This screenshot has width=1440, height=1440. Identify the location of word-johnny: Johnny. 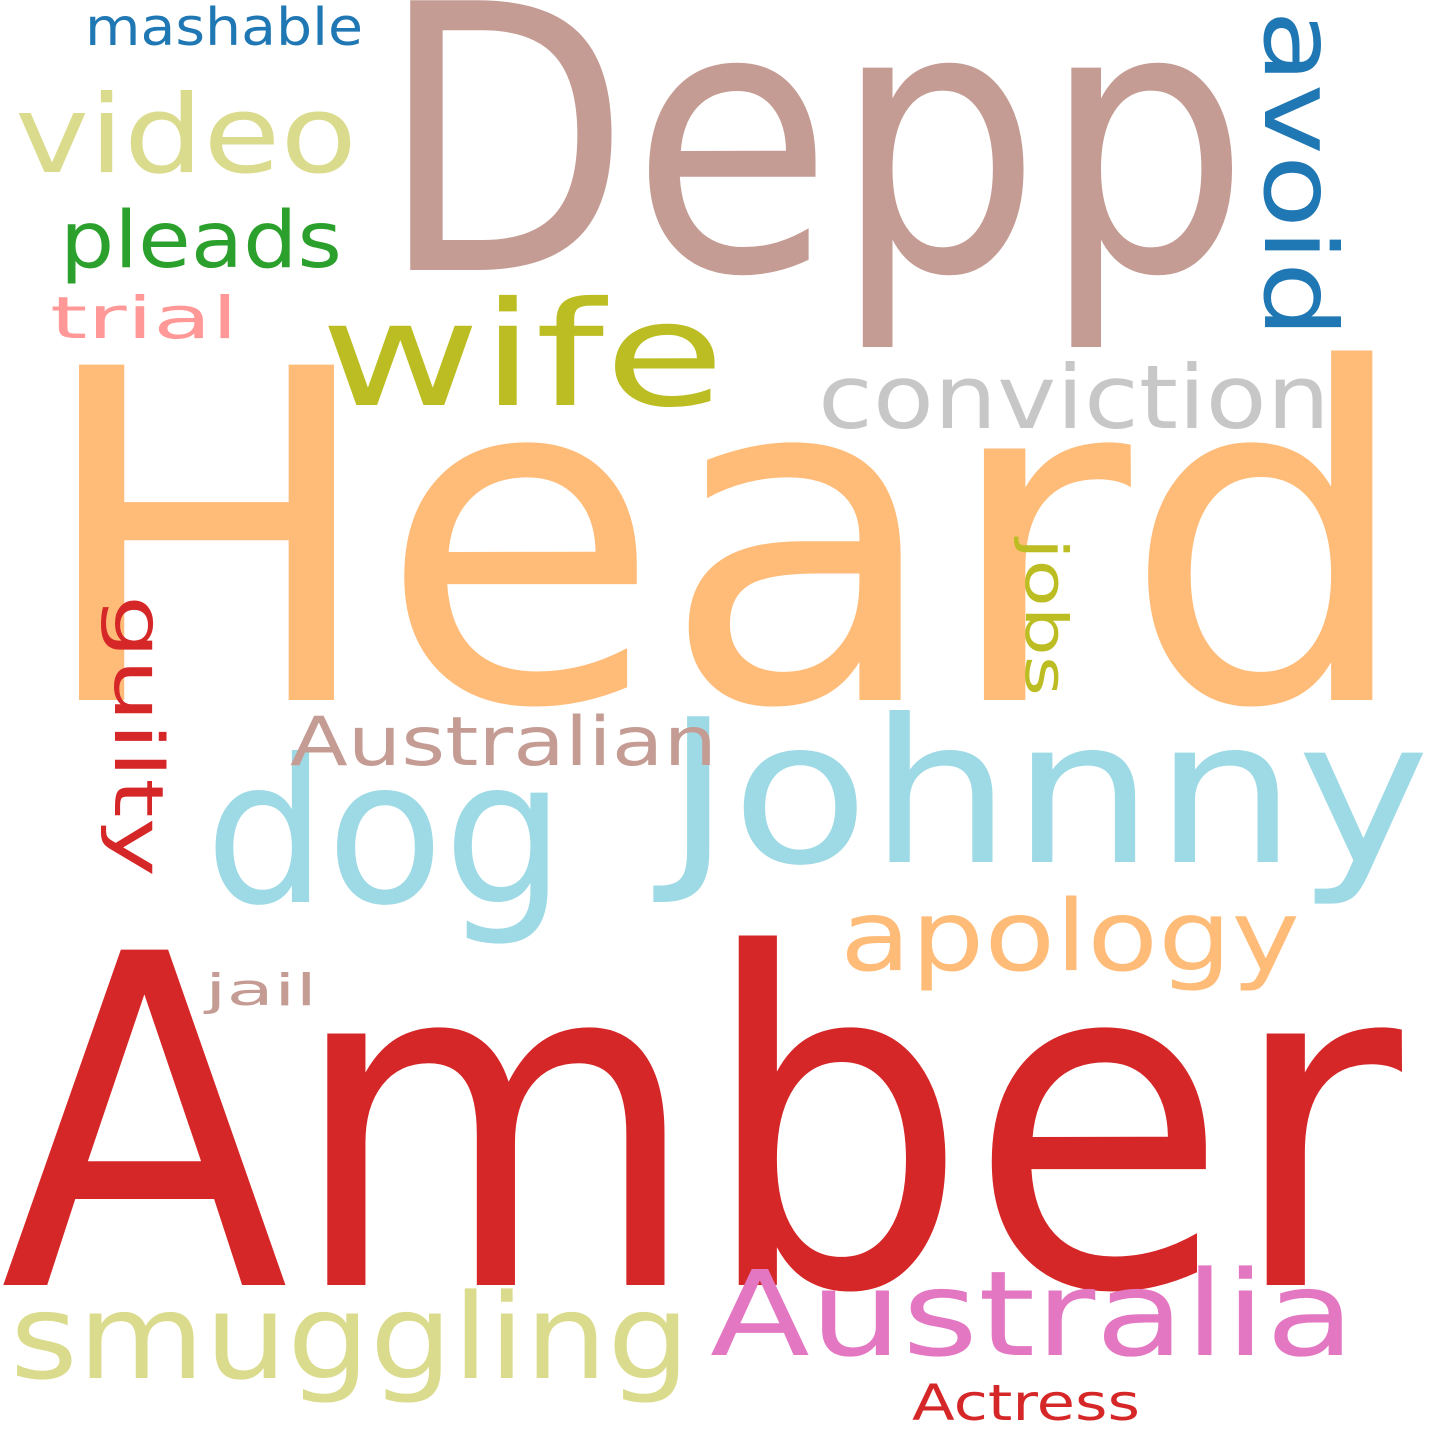
(1041, 793).